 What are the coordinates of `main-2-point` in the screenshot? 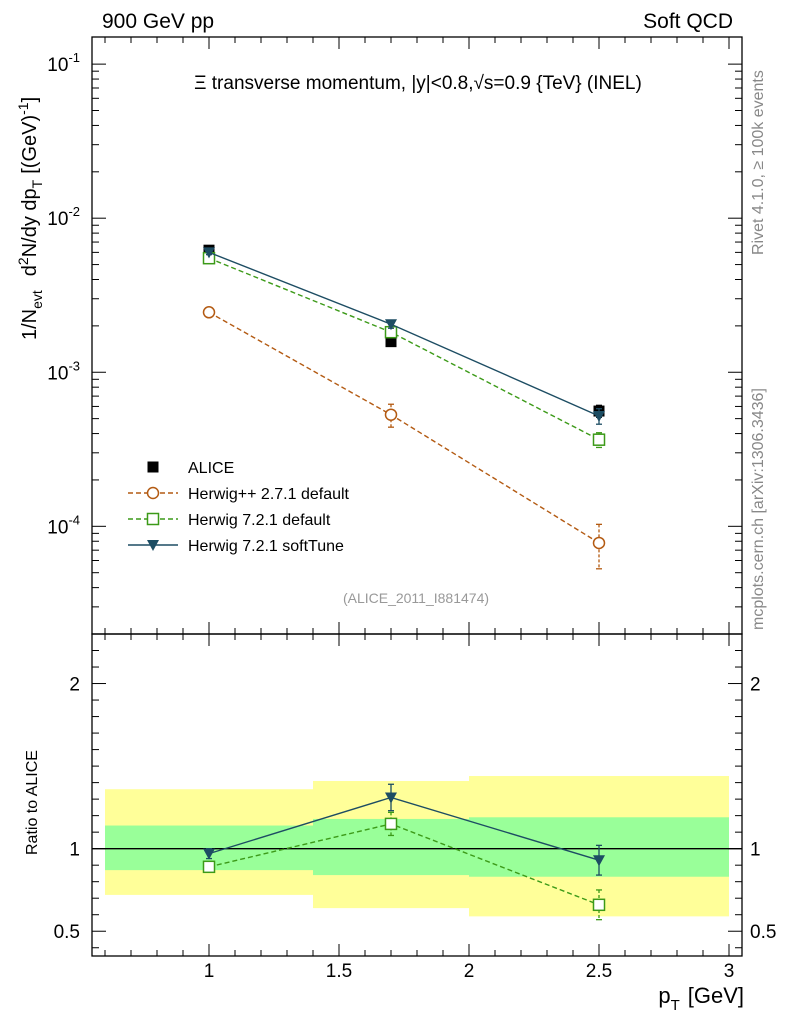 It's located at (599, 439).